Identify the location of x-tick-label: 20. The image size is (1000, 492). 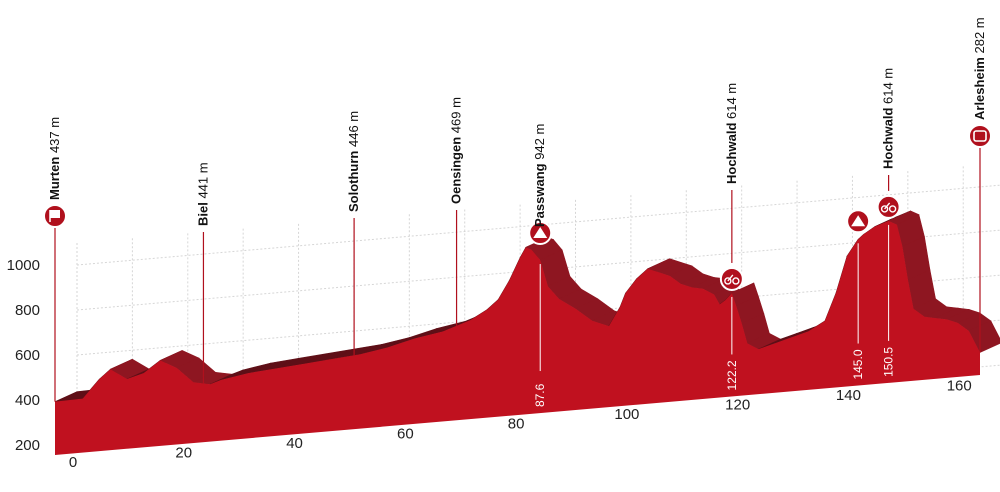
(183, 452).